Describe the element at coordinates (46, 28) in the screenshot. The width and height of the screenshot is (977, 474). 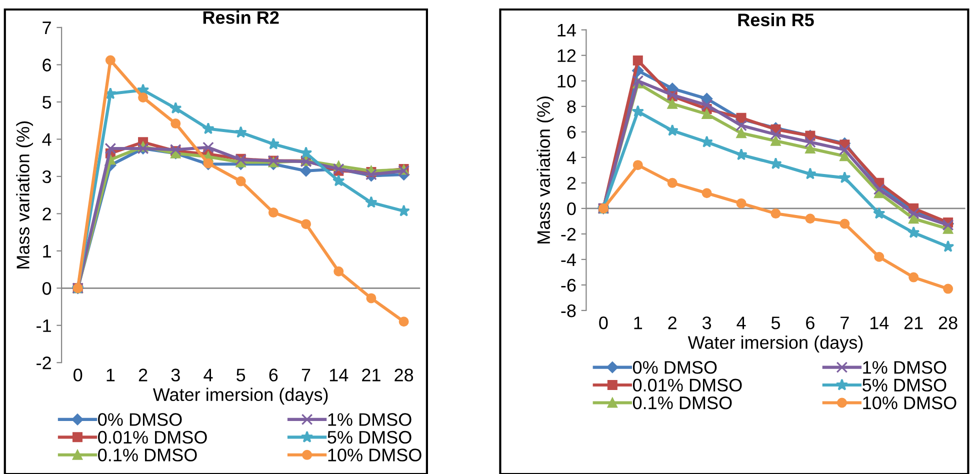
I see `y-tick-label: 7` at that location.